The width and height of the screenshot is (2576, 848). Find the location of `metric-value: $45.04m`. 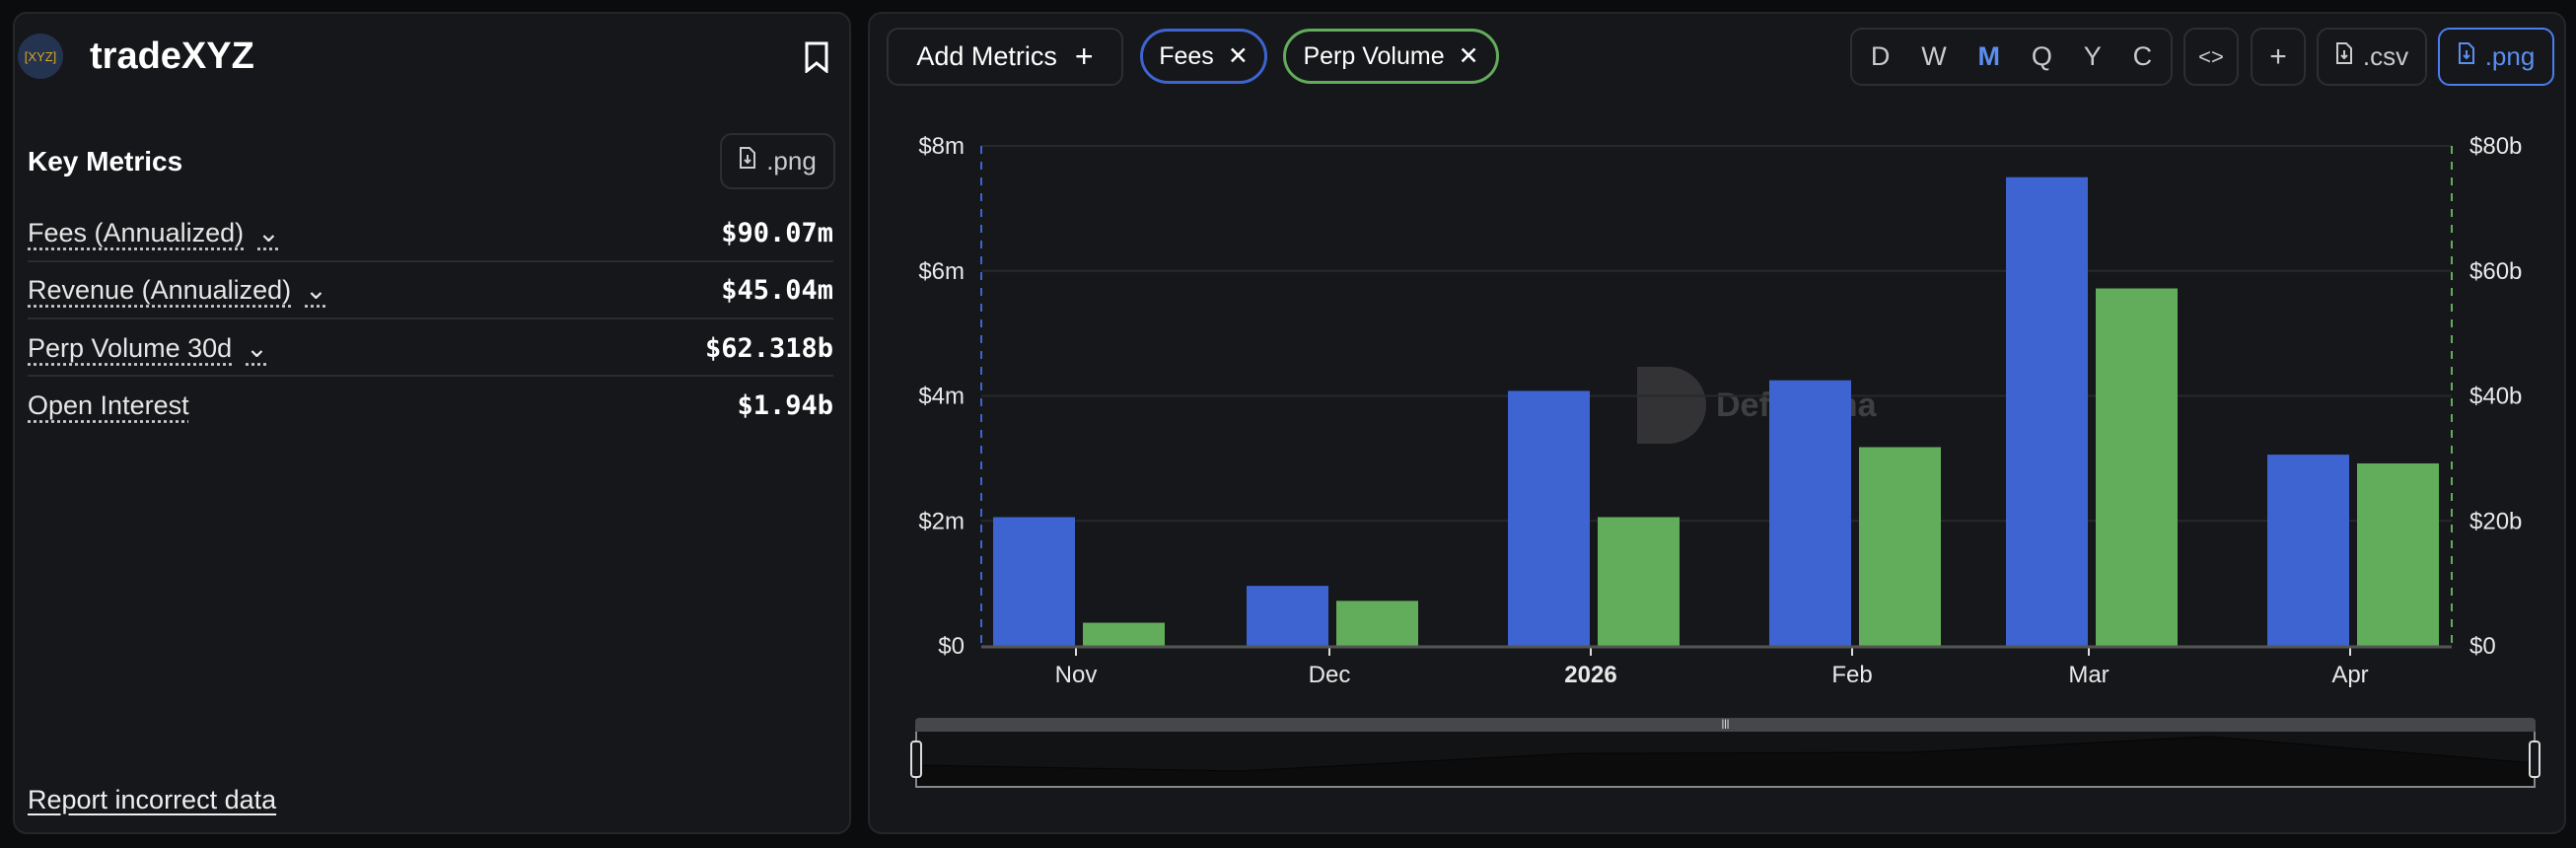

metric-value: $45.04m is located at coordinates (777, 290).